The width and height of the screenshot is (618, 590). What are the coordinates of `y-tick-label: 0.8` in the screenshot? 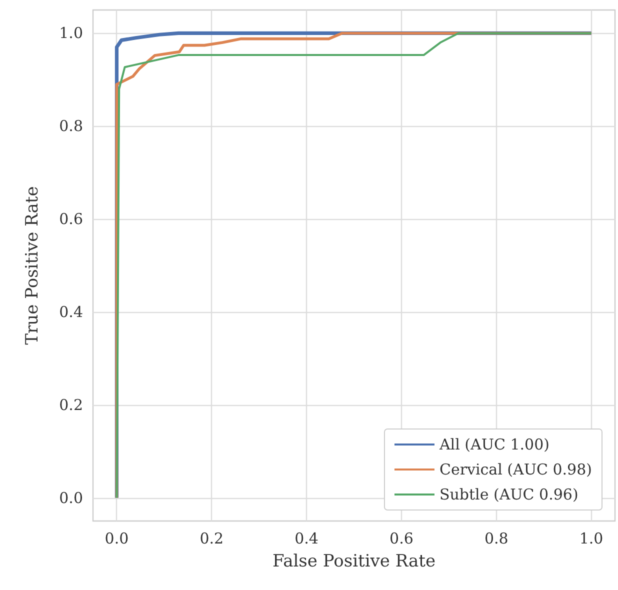 It's located at (71, 126).